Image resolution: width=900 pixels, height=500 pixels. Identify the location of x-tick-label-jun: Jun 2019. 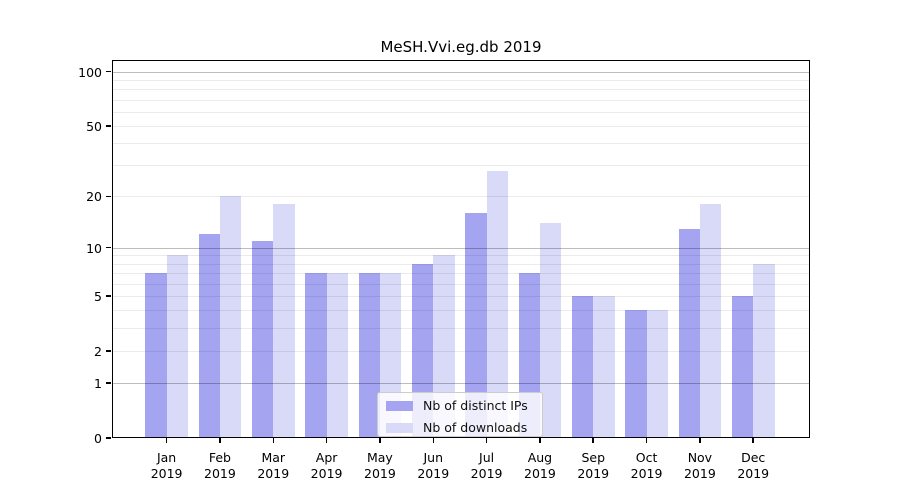
(433, 465).